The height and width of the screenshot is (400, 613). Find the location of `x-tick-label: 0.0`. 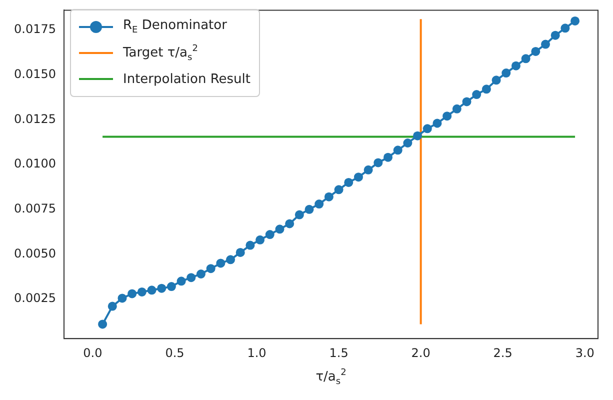

x-tick-label: 0.0 is located at coordinates (92, 353).